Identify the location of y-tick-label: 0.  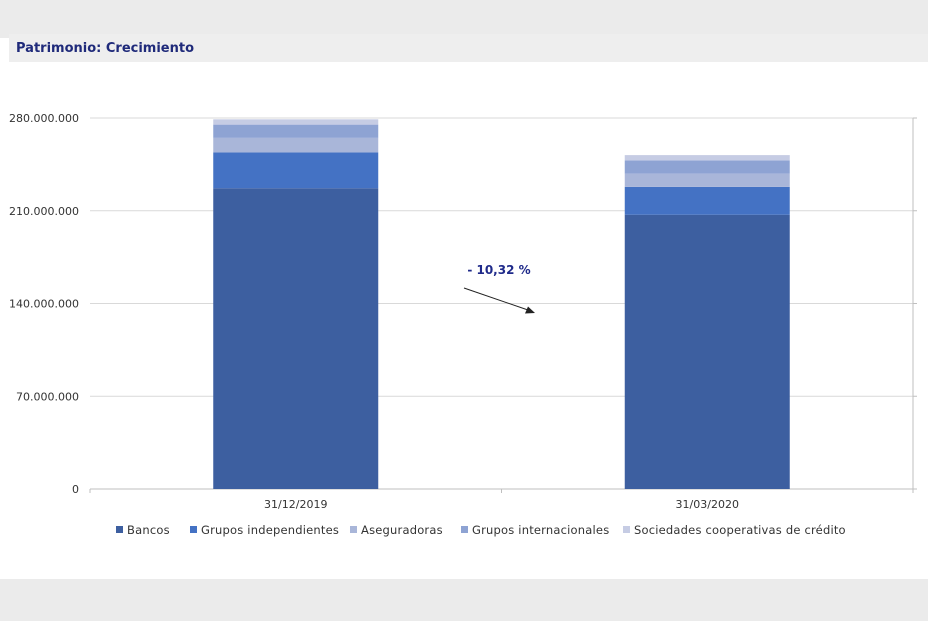
(75, 489).